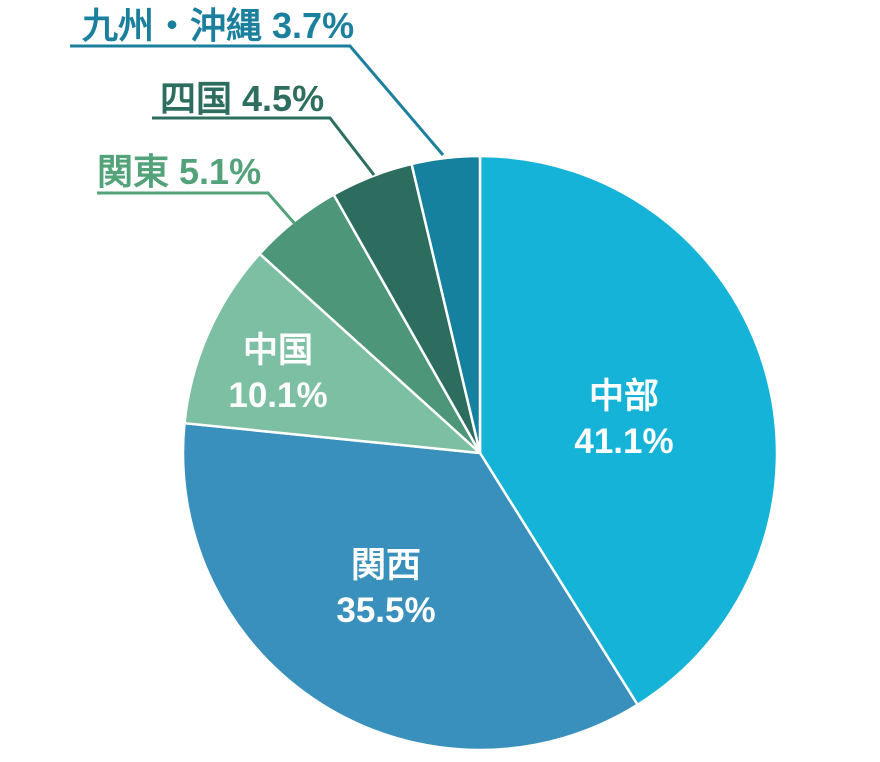 This screenshot has height=762, width=880. Describe the element at coordinates (386, 565) in the screenshot. I see `slice-name-label-kansai: 関西` at that location.